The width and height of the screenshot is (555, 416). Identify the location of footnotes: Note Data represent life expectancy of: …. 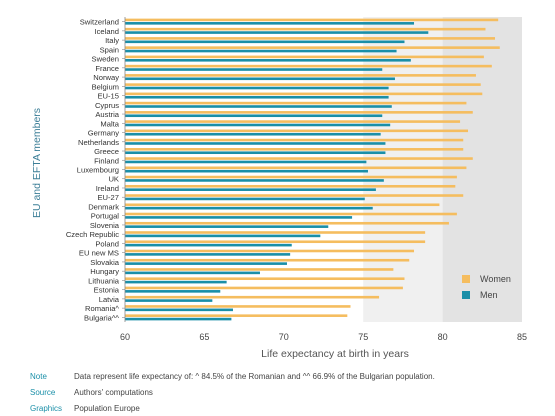
(232, 392).